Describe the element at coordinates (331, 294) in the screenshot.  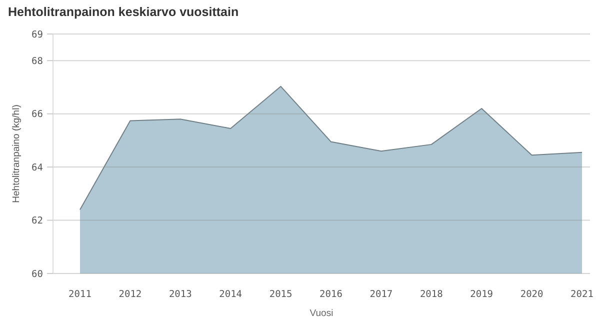
I see `x-tick-label: 2016` at that location.